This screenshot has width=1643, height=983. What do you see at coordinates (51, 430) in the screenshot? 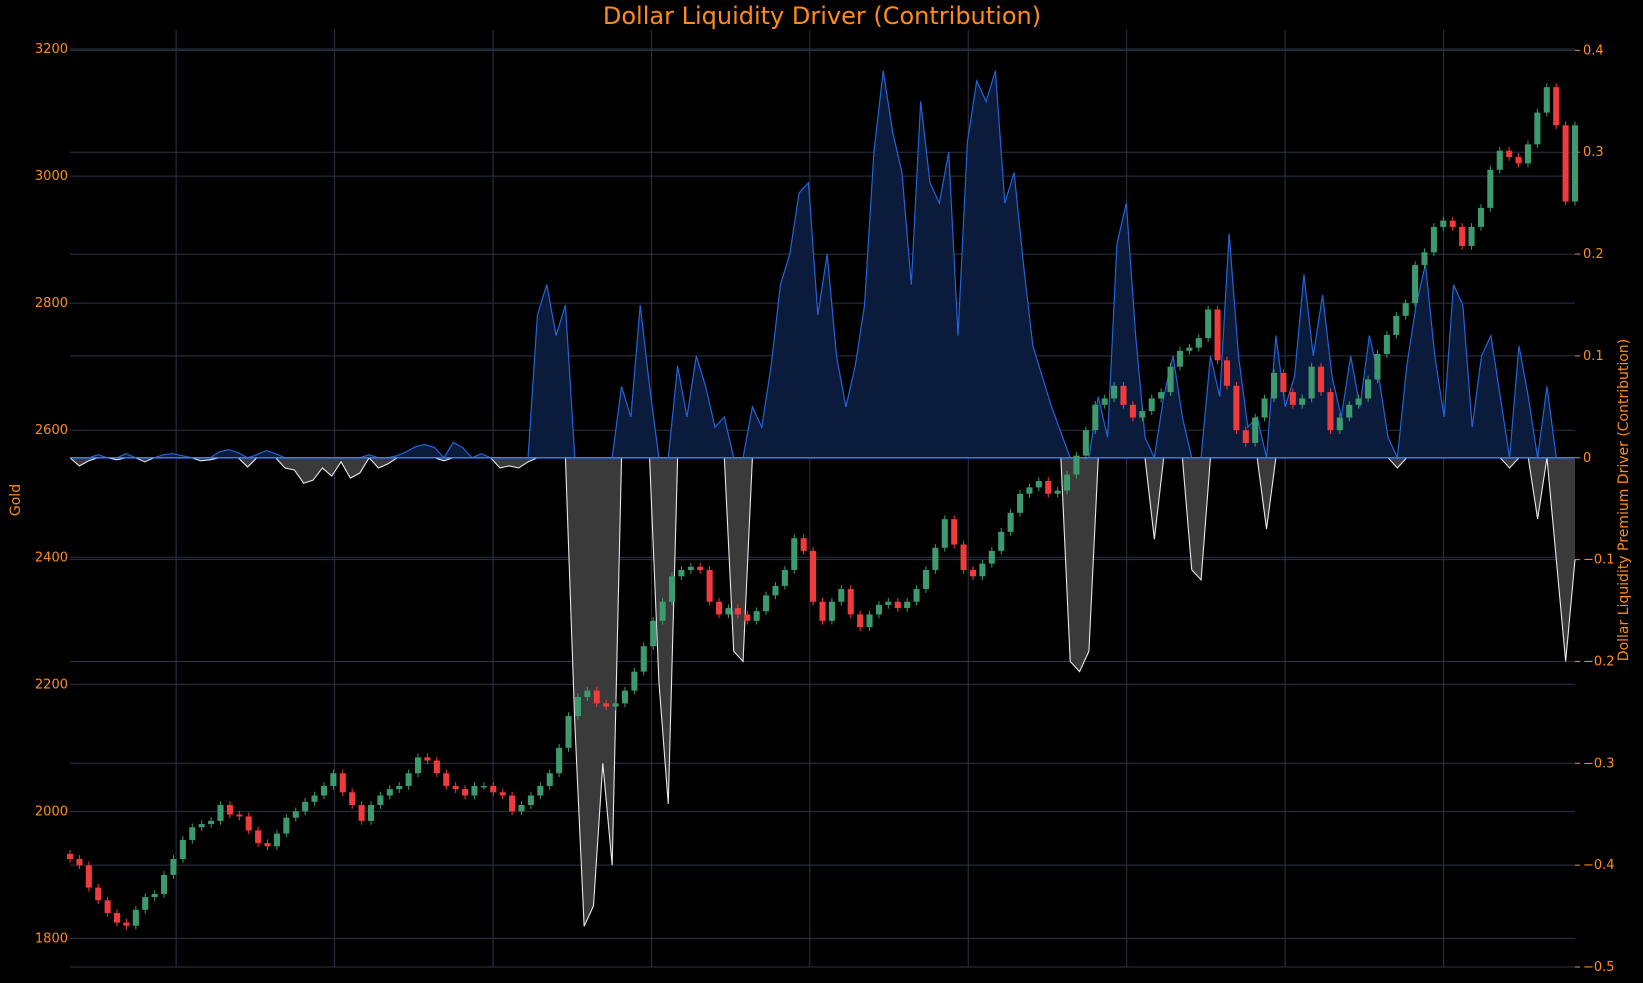
I see `left-tick-label: 2600` at bounding box center [51, 430].